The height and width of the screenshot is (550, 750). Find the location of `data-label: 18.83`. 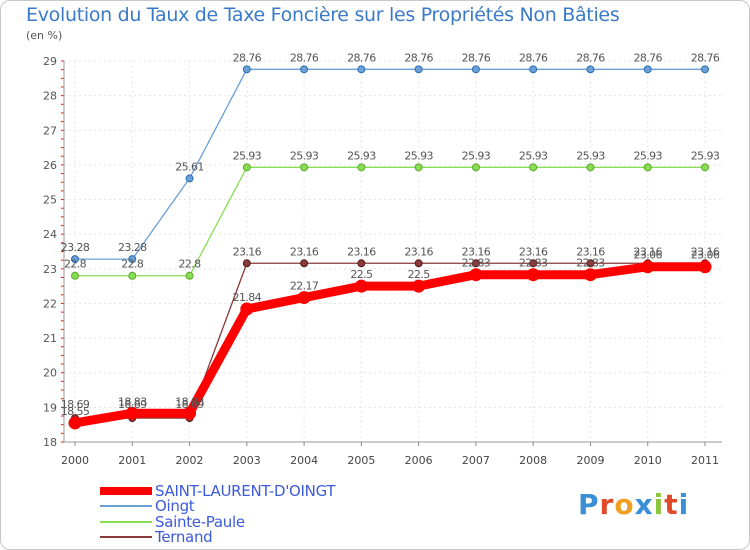

data-label: 18.83 is located at coordinates (189, 401).